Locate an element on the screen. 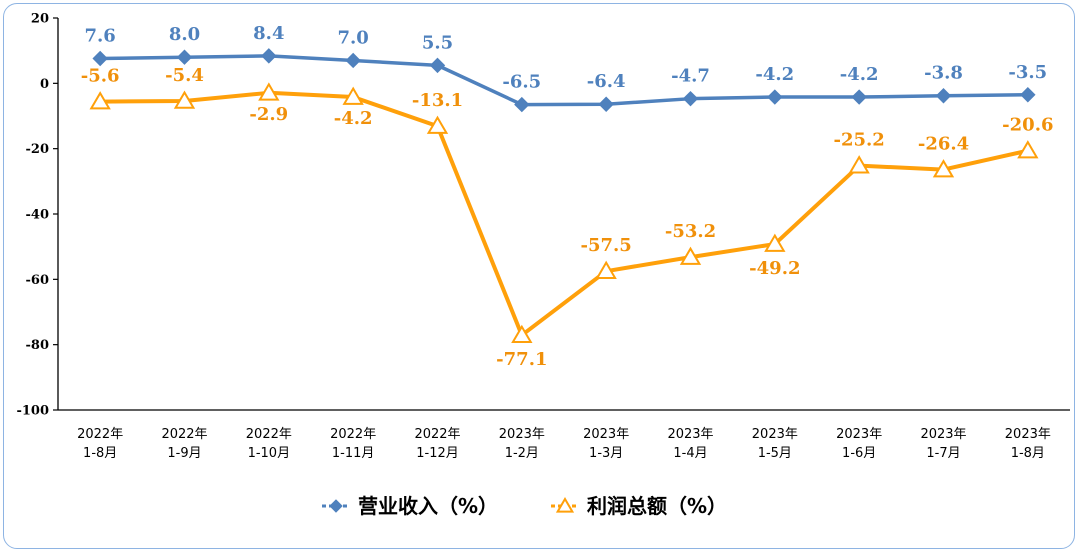  legend-label-1: 营业收入（%） is located at coordinates (428, 506).